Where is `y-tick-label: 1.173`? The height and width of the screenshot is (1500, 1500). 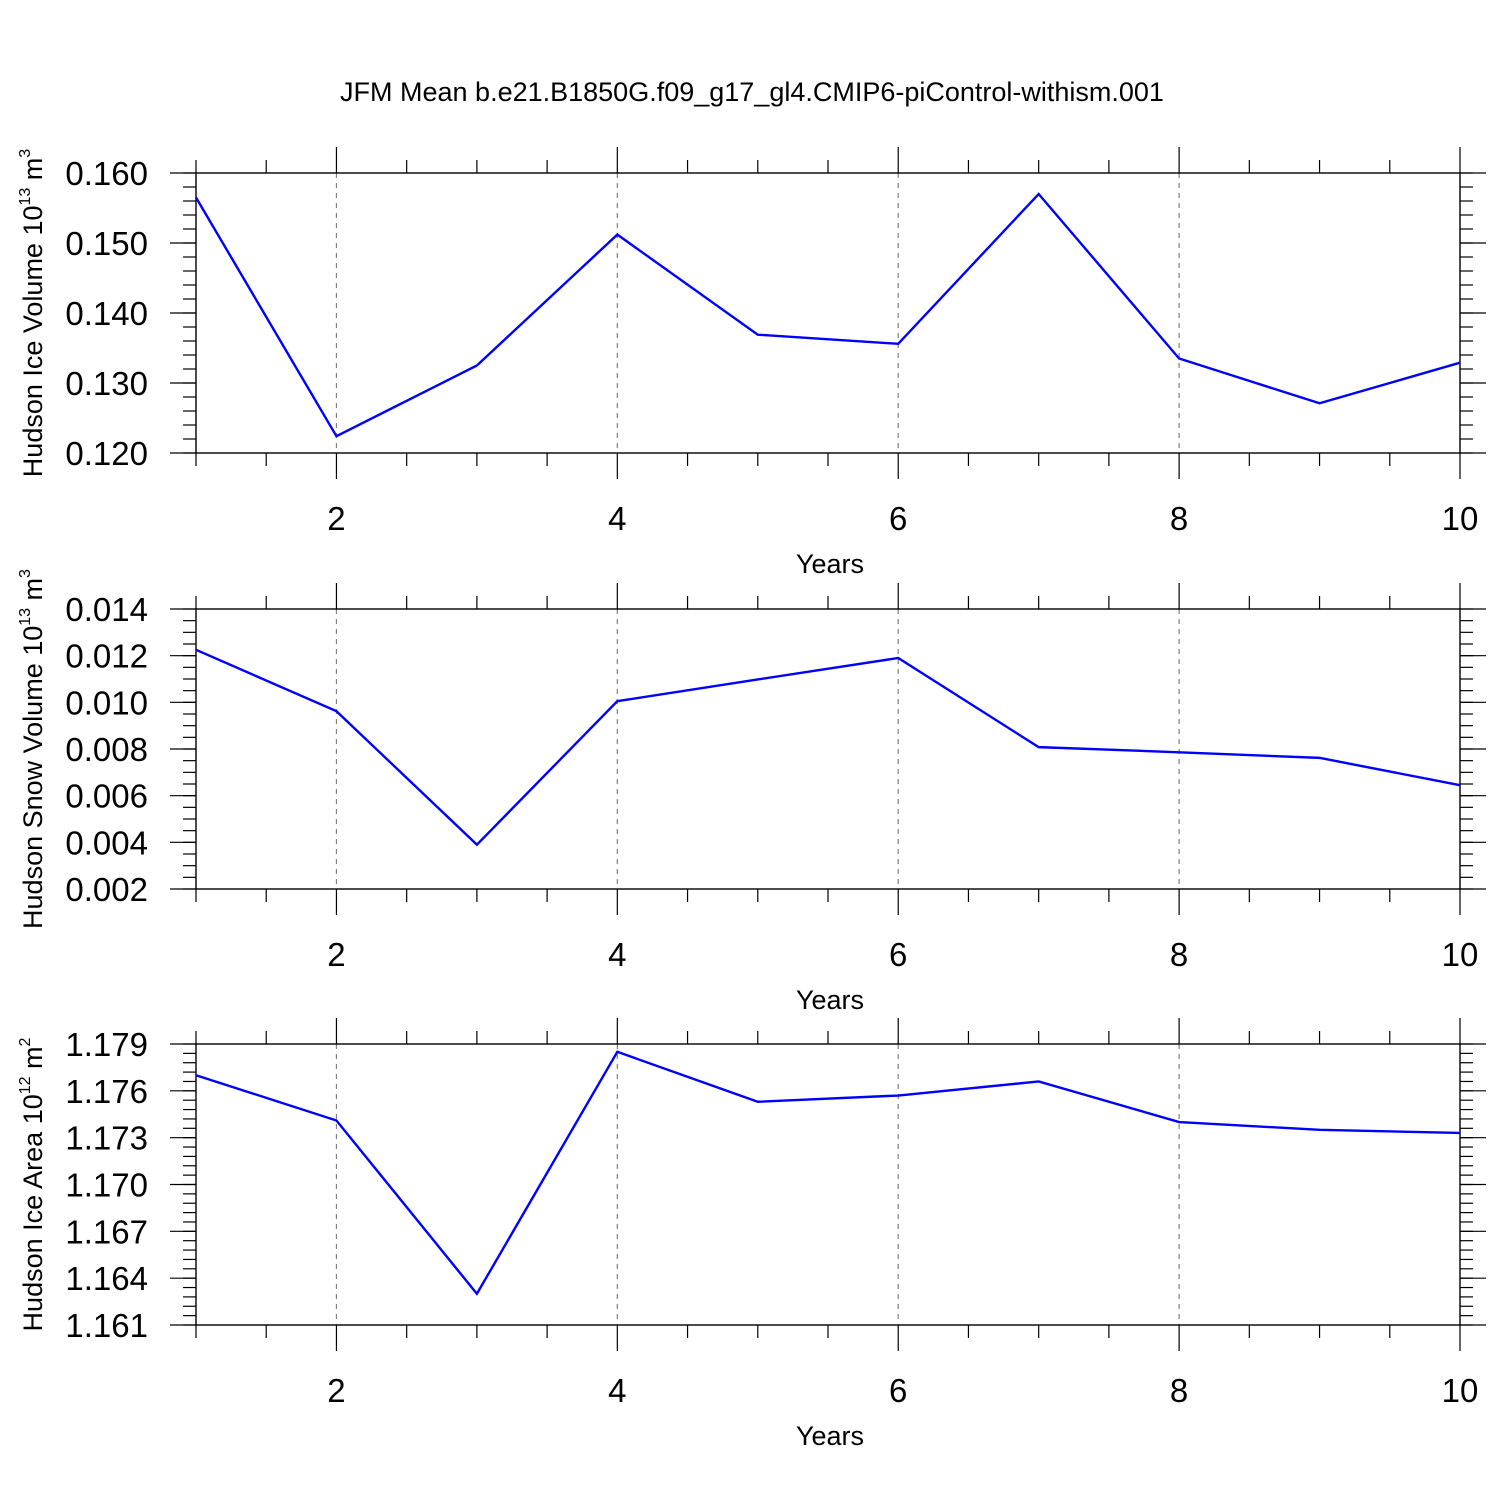 y-tick-label: 1.173 is located at coordinates (106, 1138).